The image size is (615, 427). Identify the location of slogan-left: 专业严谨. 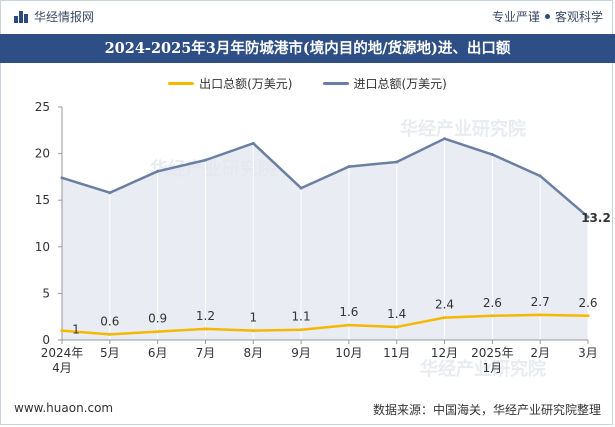
(515, 17).